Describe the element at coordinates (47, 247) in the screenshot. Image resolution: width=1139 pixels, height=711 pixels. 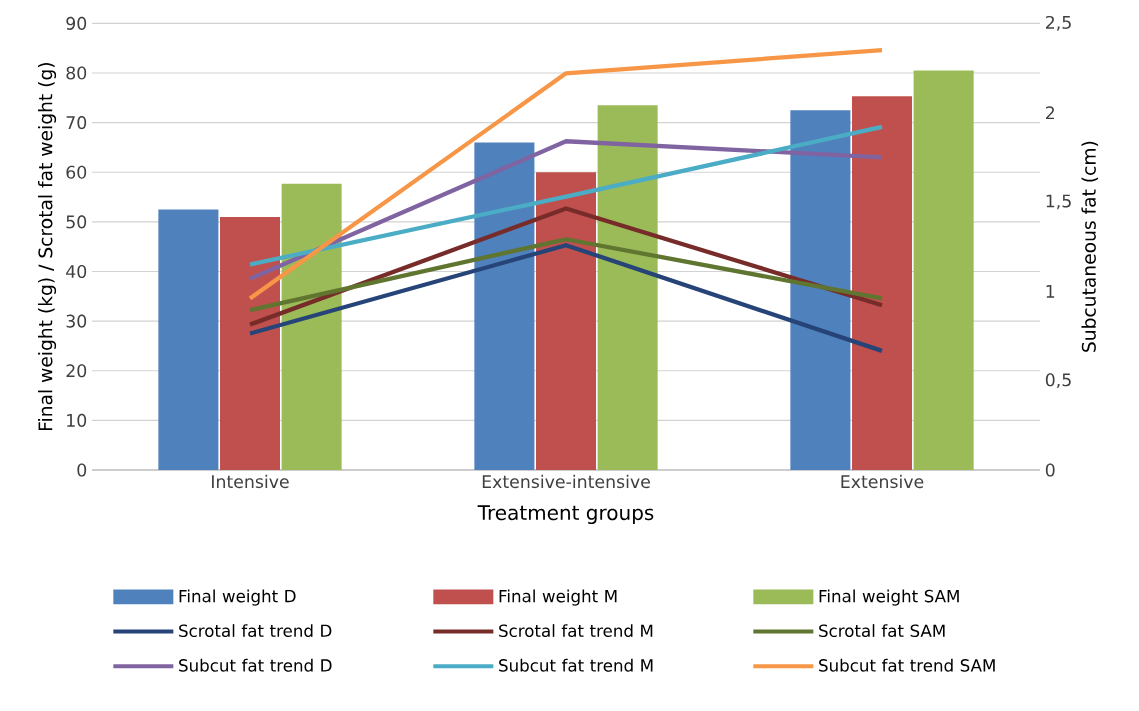
I see `y-axis-title: Final weight (kg) / Scrotal fat weight (g)` at that location.